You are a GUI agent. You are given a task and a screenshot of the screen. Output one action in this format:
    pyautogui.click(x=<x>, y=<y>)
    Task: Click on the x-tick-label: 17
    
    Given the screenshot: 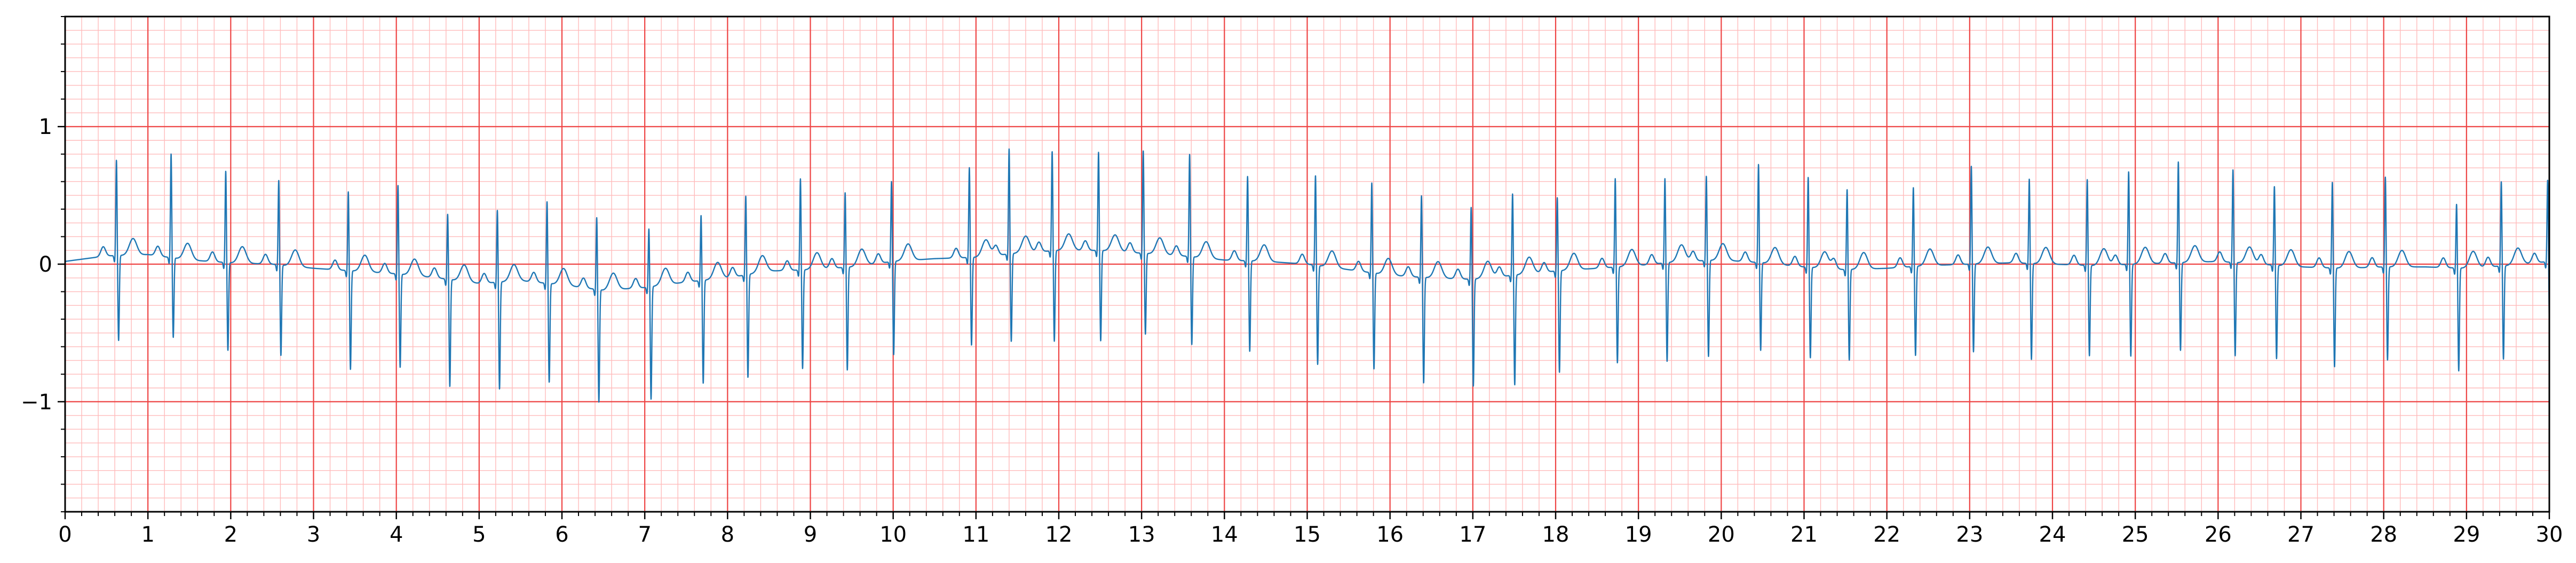 What is the action you would take?
    pyautogui.click(x=1472, y=534)
    